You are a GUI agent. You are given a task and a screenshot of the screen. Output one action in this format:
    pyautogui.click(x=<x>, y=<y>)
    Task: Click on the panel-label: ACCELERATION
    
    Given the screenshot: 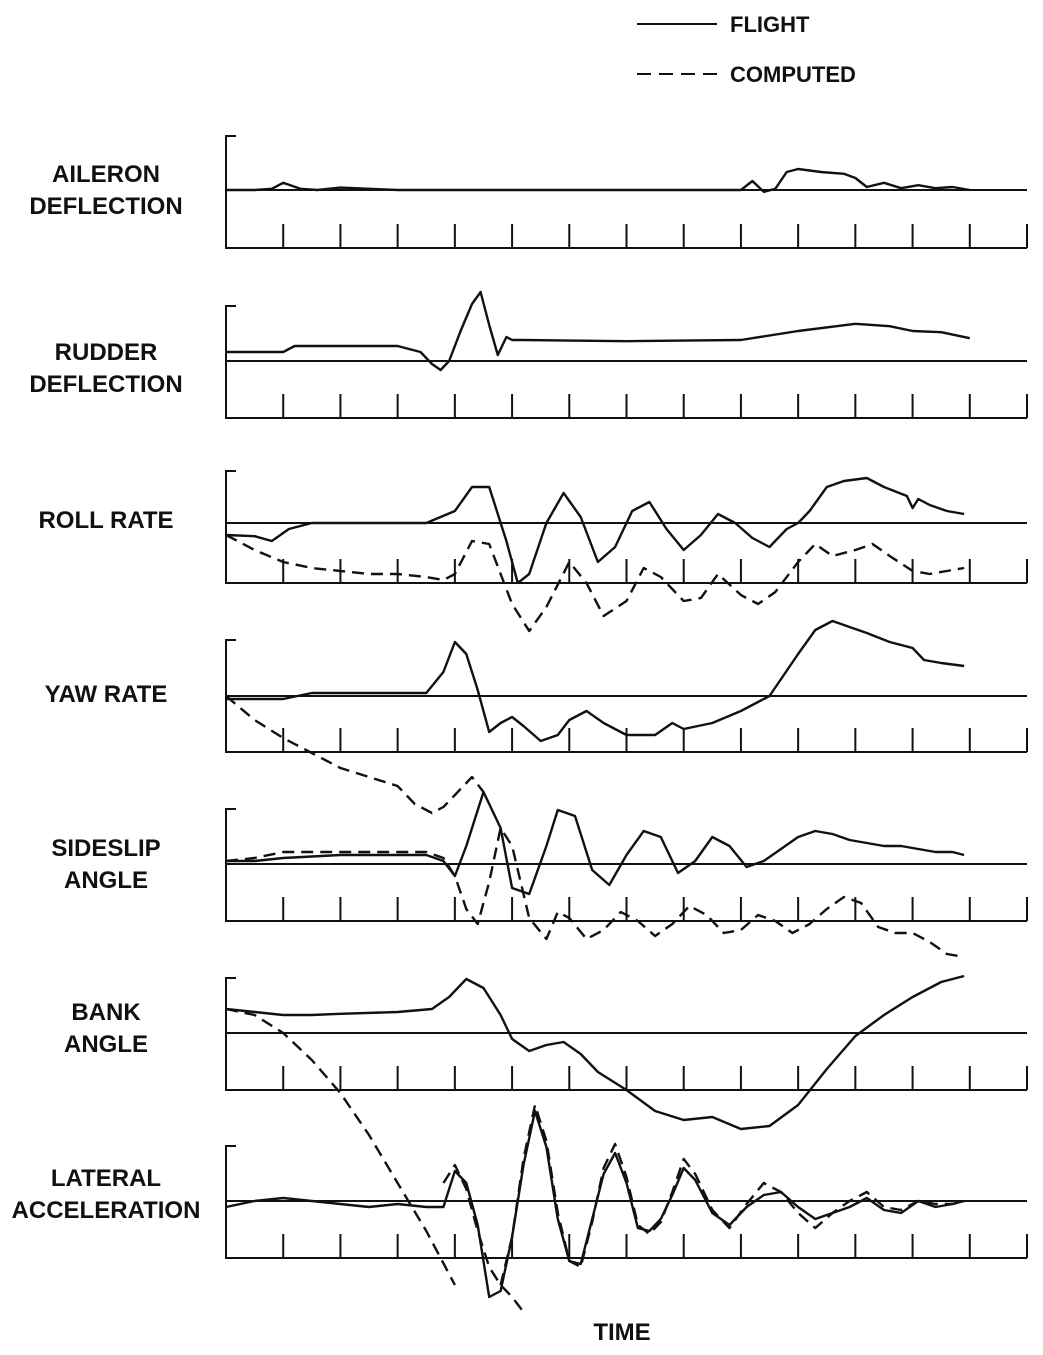 What is the action you would take?
    pyautogui.click(x=106, y=1210)
    